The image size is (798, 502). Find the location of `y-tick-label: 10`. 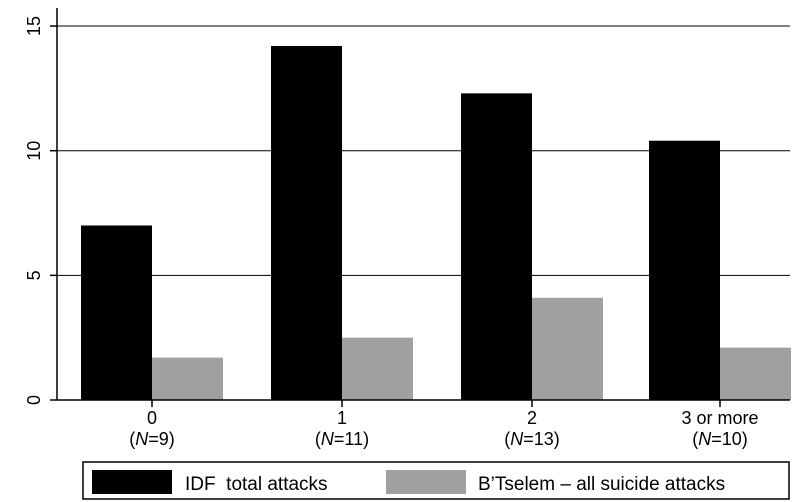

y-tick-label: 10 is located at coordinates (34, 151).